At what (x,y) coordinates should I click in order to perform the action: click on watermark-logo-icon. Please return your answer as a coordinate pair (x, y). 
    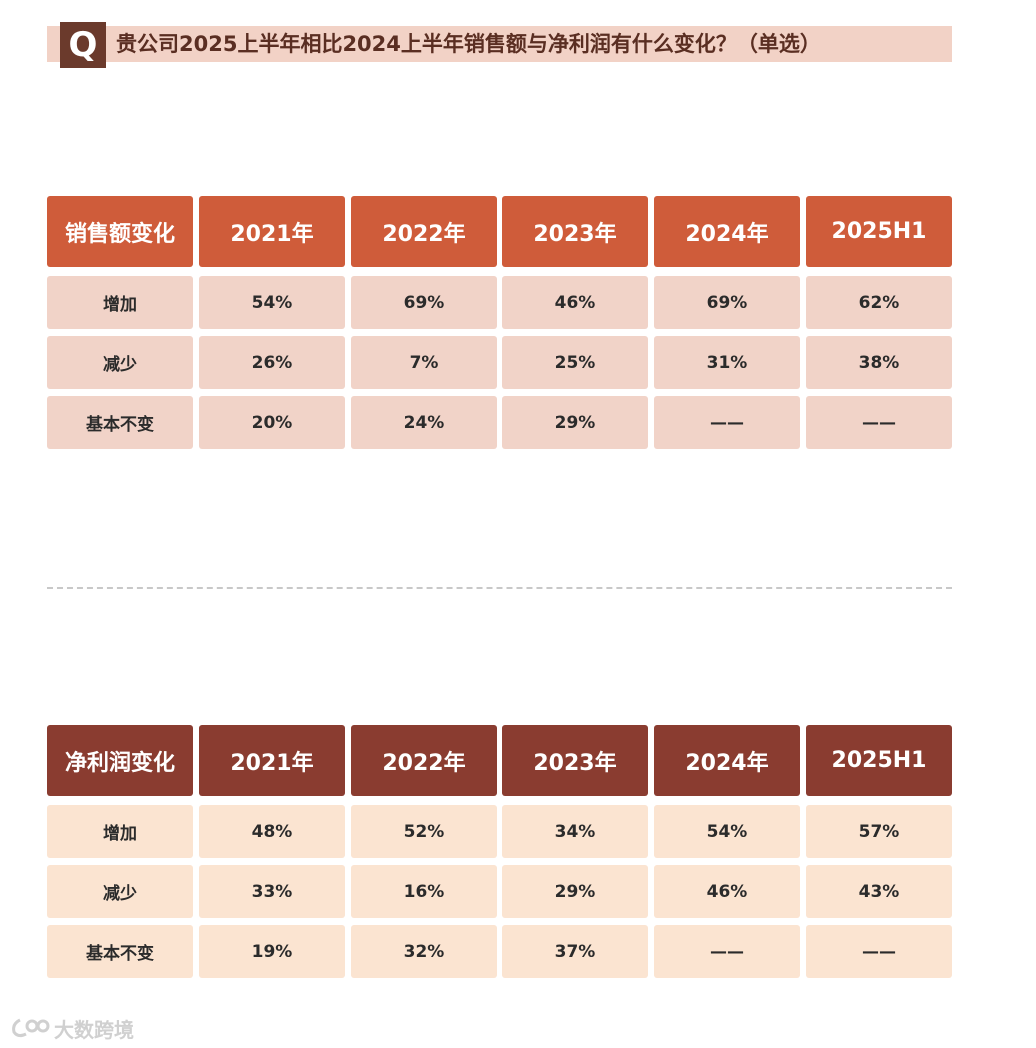
    Looking at the image, I should click on (31, 1028).